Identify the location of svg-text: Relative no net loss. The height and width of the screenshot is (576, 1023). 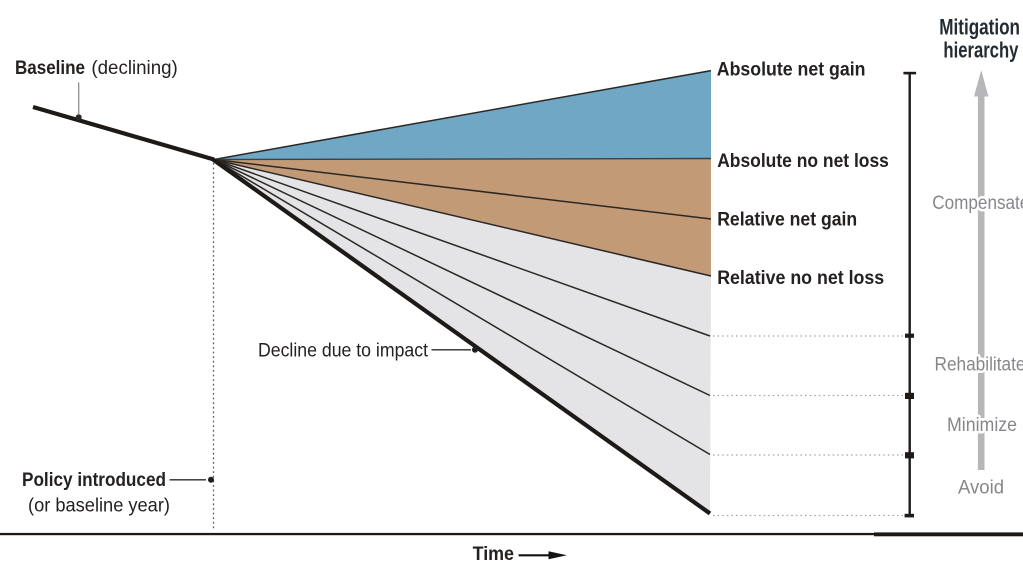
(800, 278).